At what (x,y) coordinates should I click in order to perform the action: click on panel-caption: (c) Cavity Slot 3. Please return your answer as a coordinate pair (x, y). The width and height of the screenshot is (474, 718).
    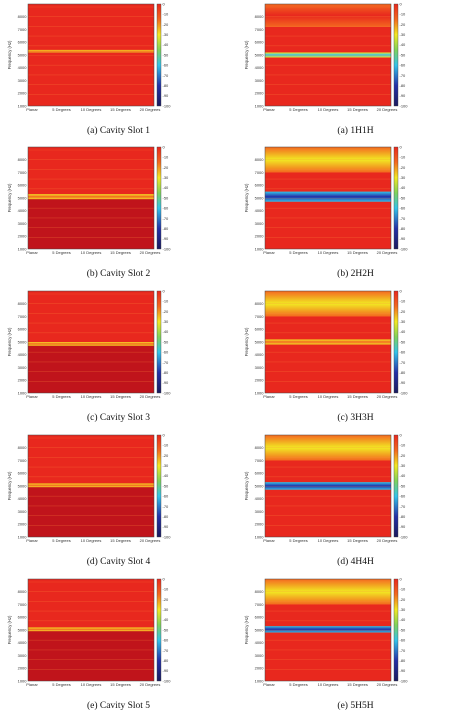
    Looking at the image, I should click on (118, 418).